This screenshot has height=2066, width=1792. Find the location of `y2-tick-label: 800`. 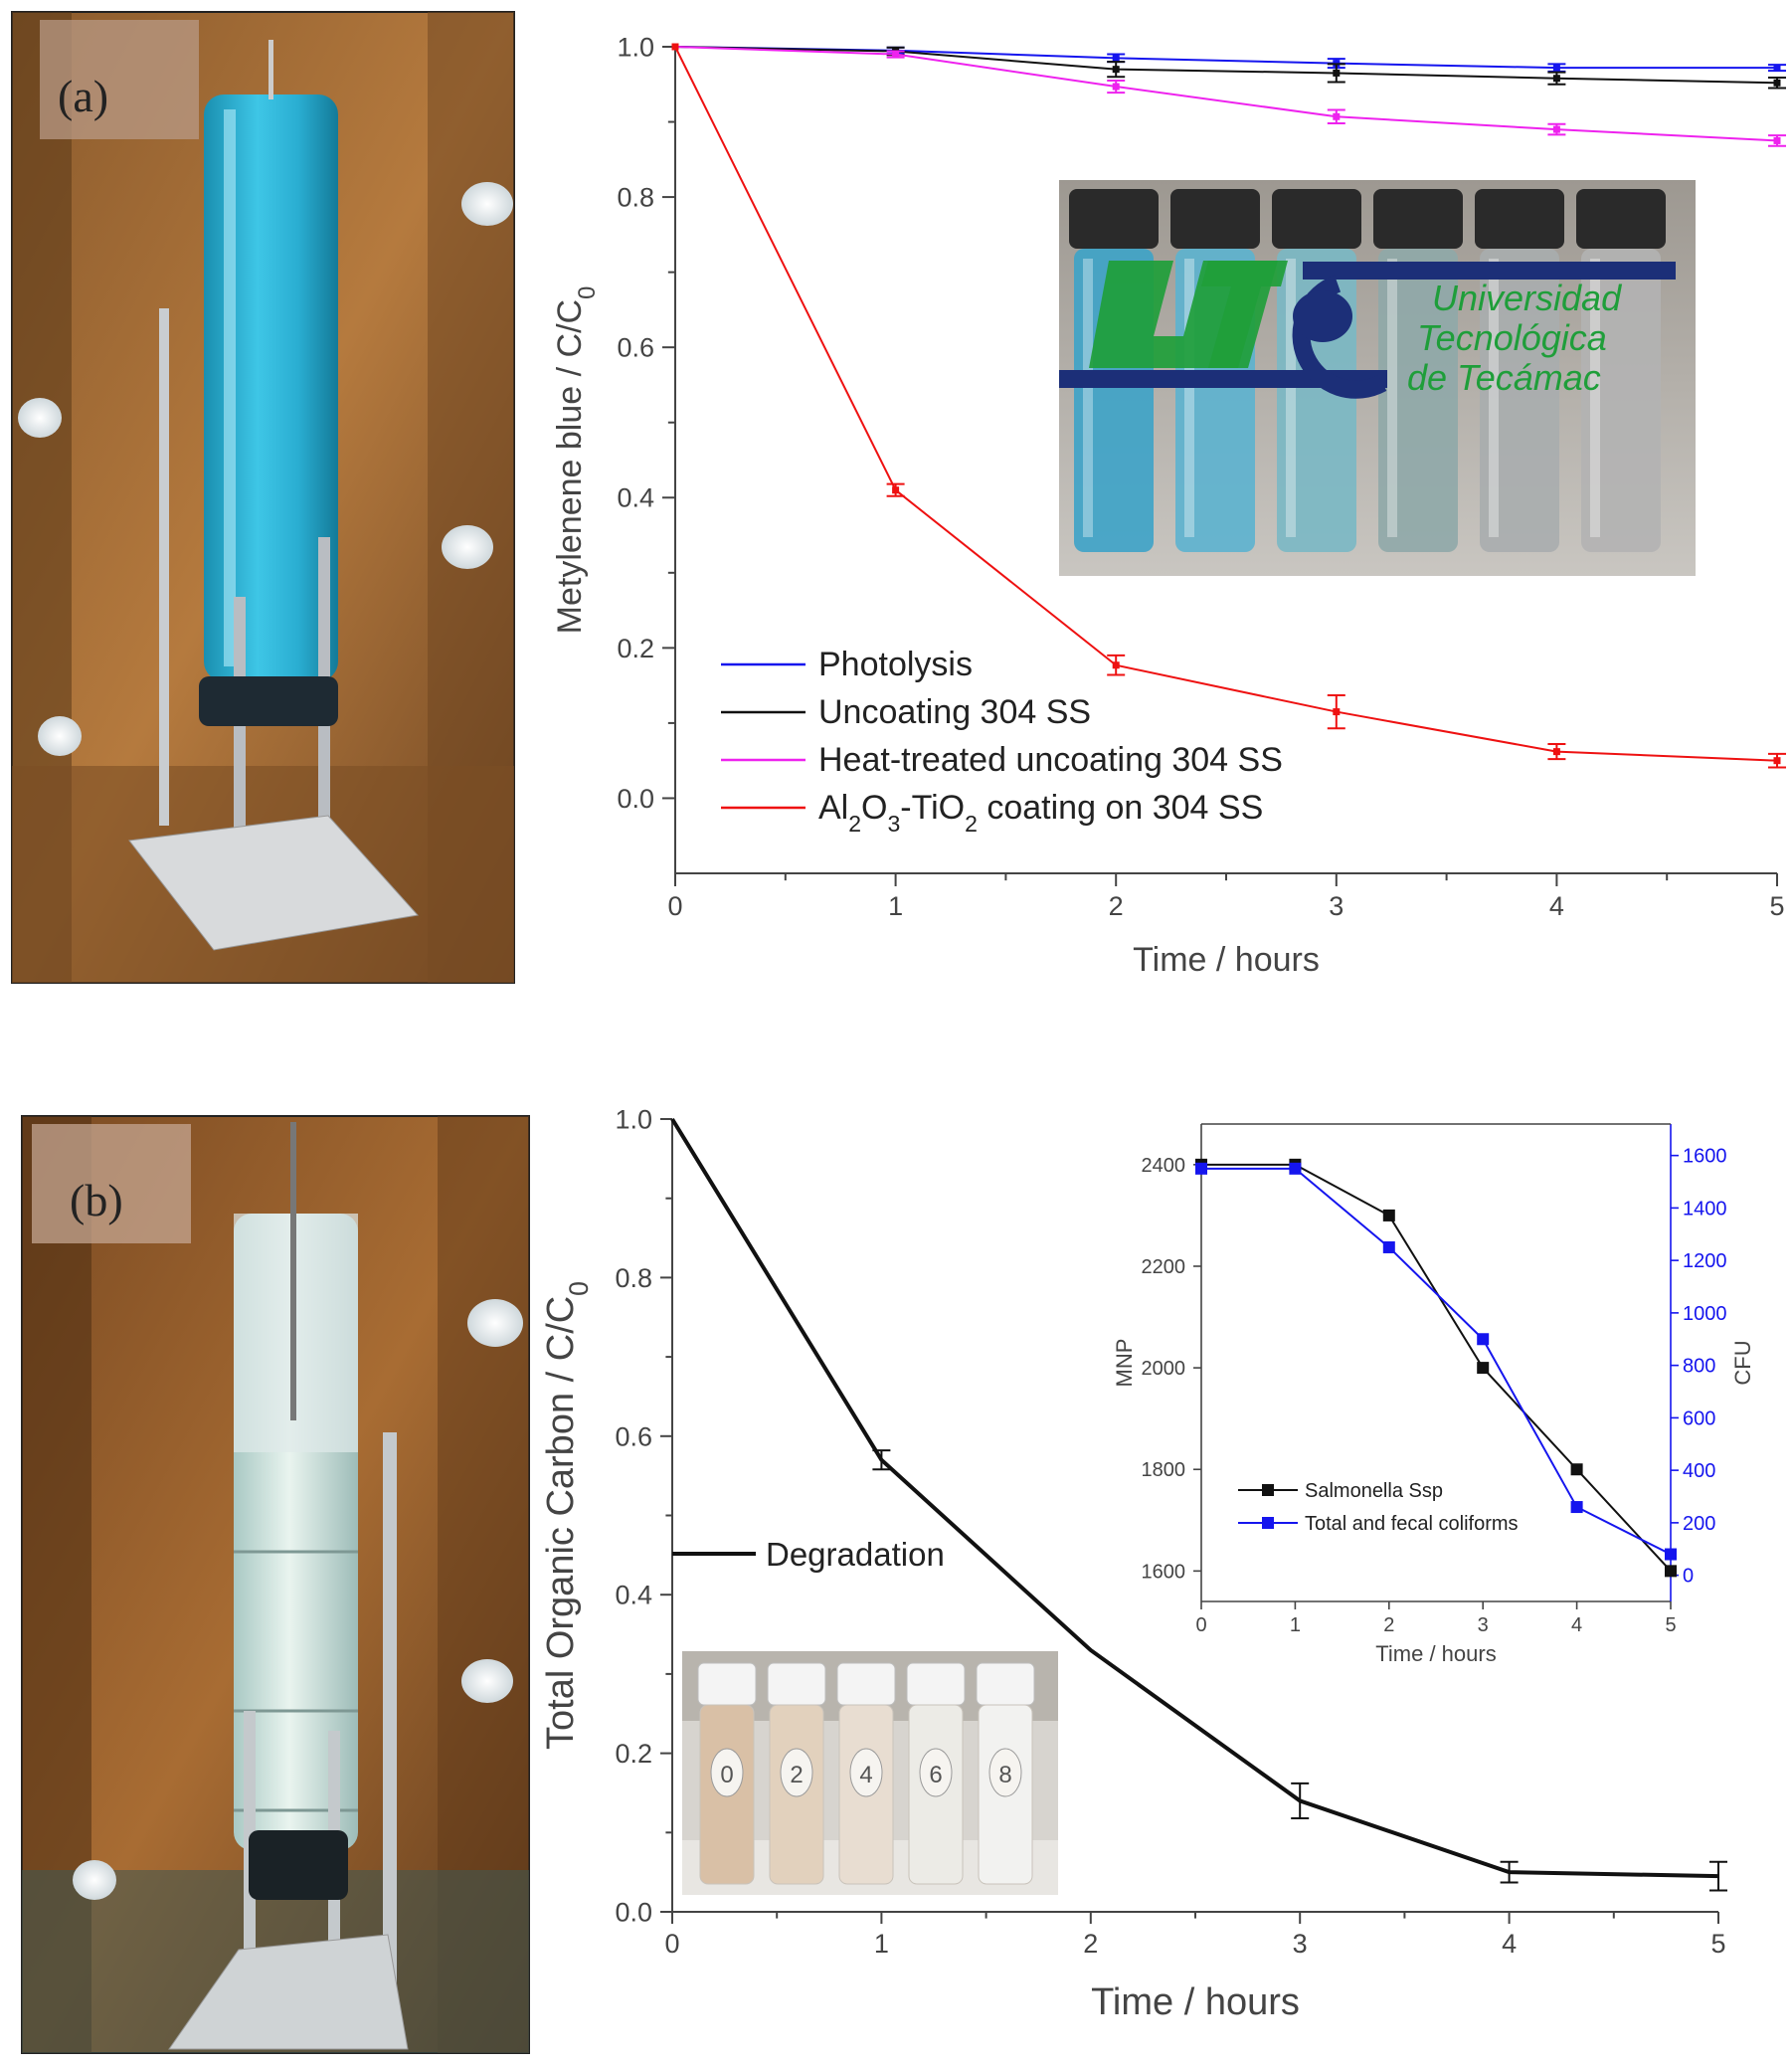

y2-tick-label: 800 is located at coordinates (1699, 1367).